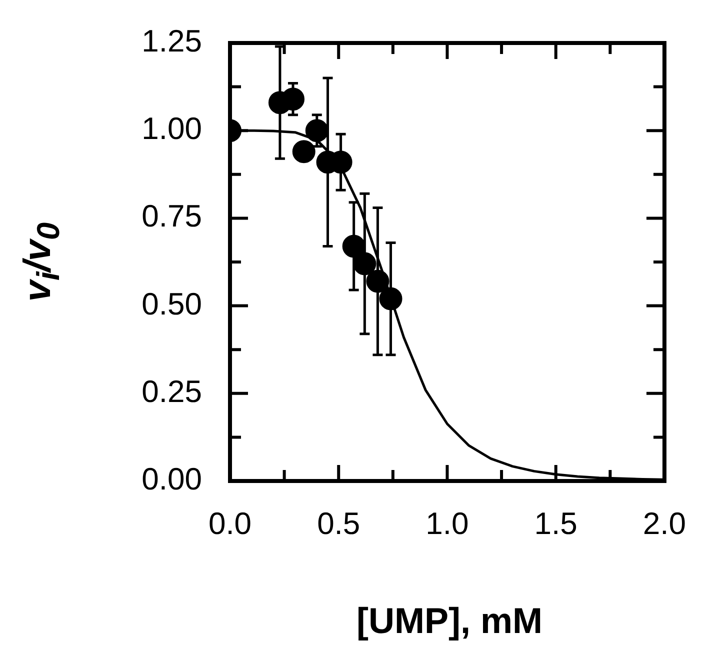  Describe the element at coordinates (230, 524) in the screenshot. I see `x-tick-label: 0.0` at that location.